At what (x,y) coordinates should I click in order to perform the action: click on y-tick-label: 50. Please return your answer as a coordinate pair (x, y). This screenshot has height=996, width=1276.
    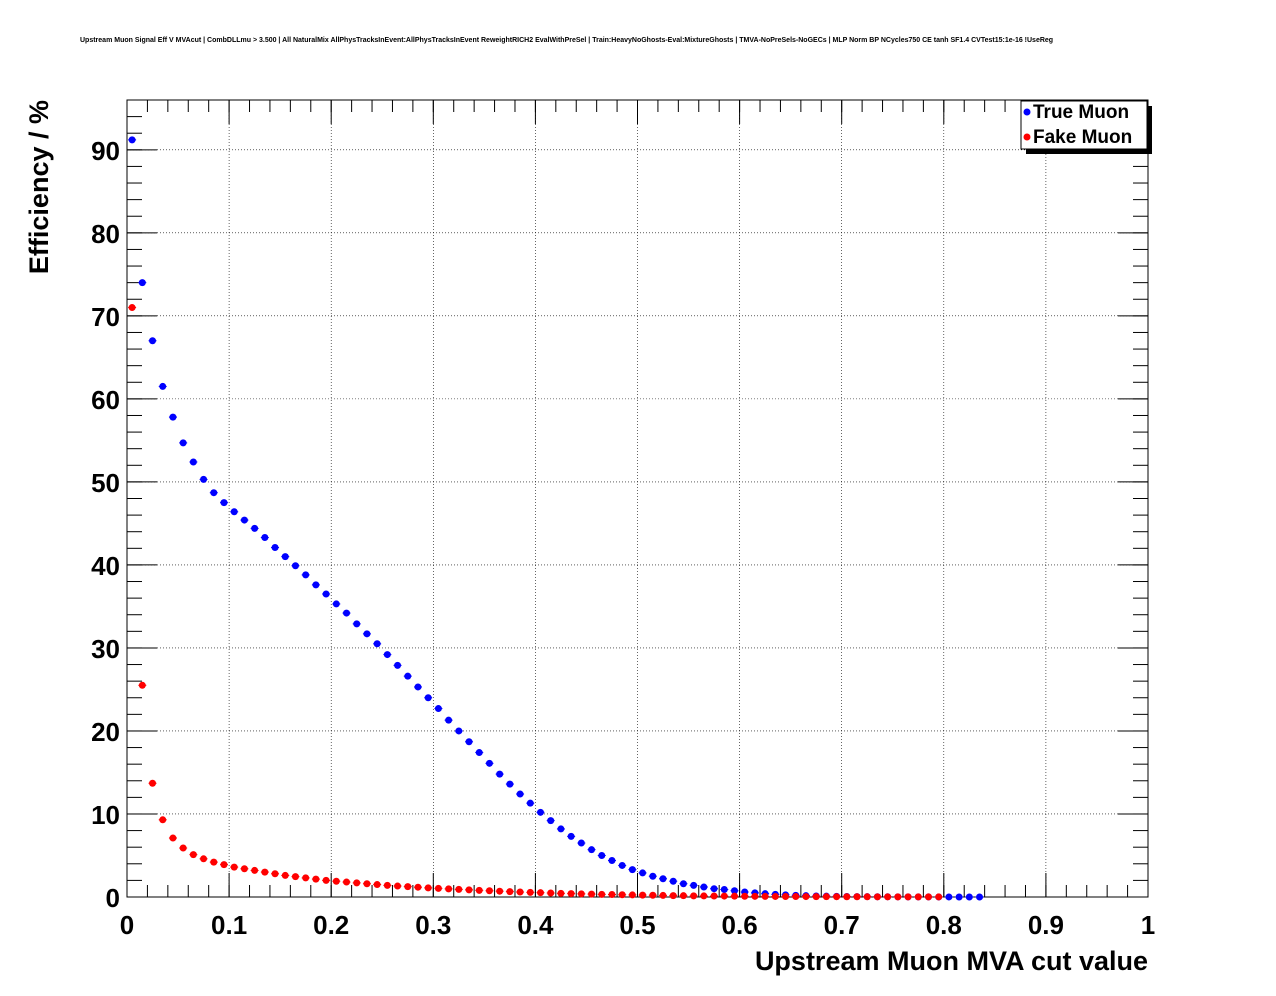
    Looking at the image, I should click on (105, 483).